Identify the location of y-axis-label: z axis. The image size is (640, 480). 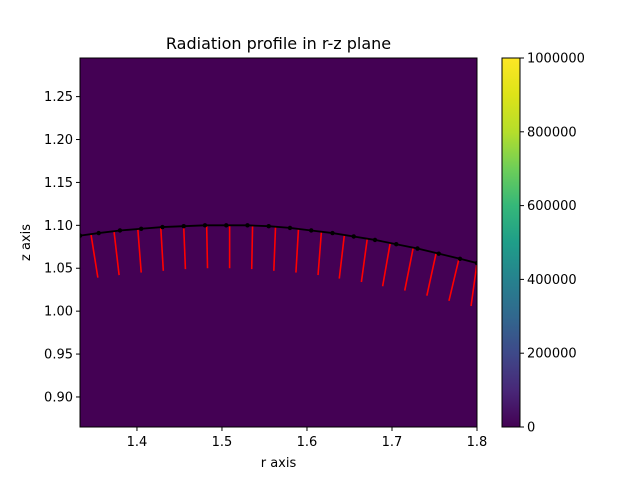
(26, 242).